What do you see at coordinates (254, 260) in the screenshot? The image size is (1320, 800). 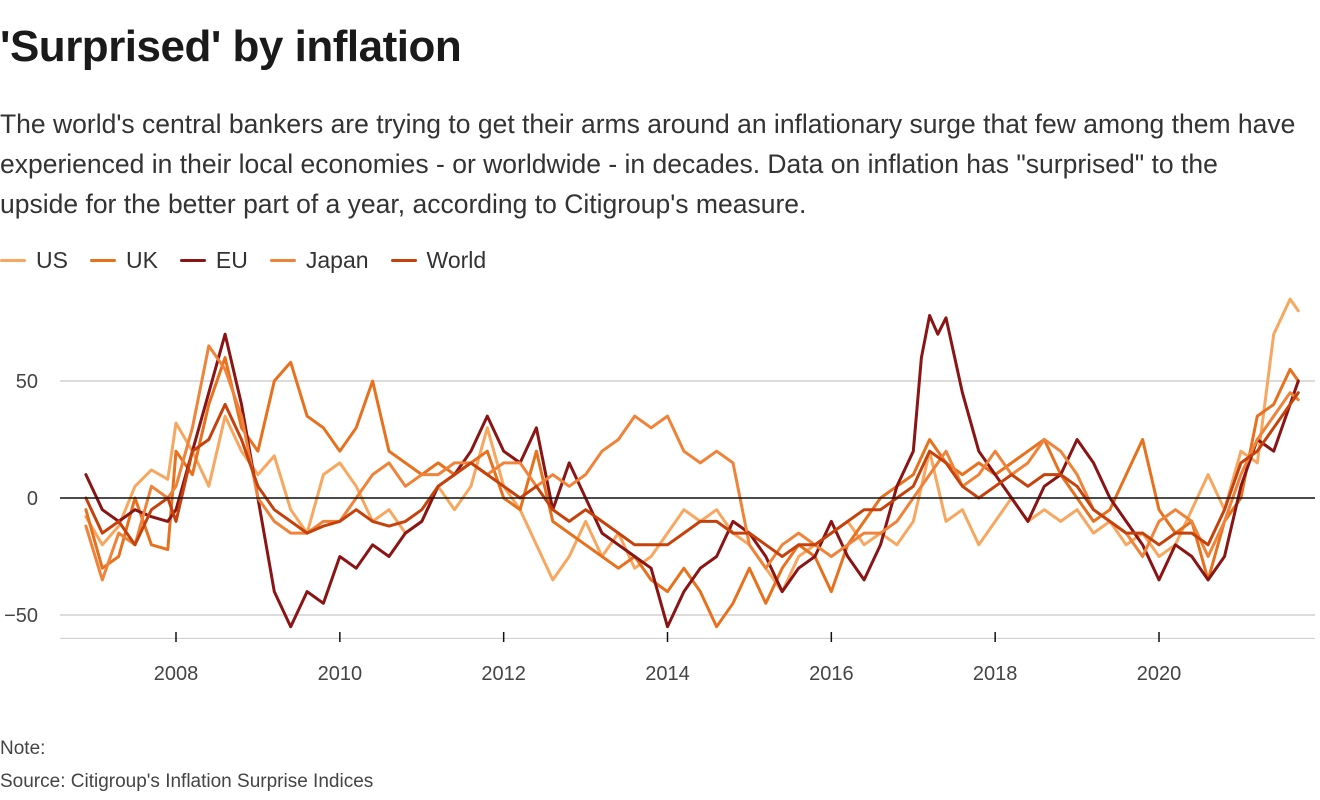 I see `legend: US UK EU Japan World` at bounding box center [254, 260].